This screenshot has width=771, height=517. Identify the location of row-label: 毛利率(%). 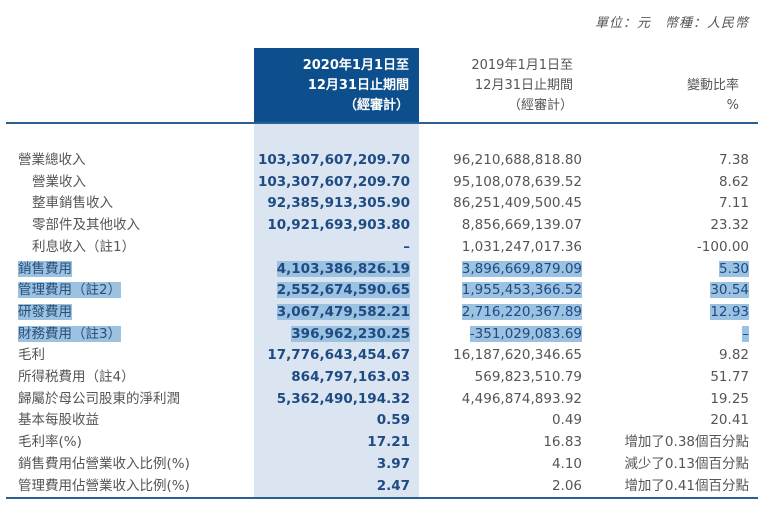
(50, 442).